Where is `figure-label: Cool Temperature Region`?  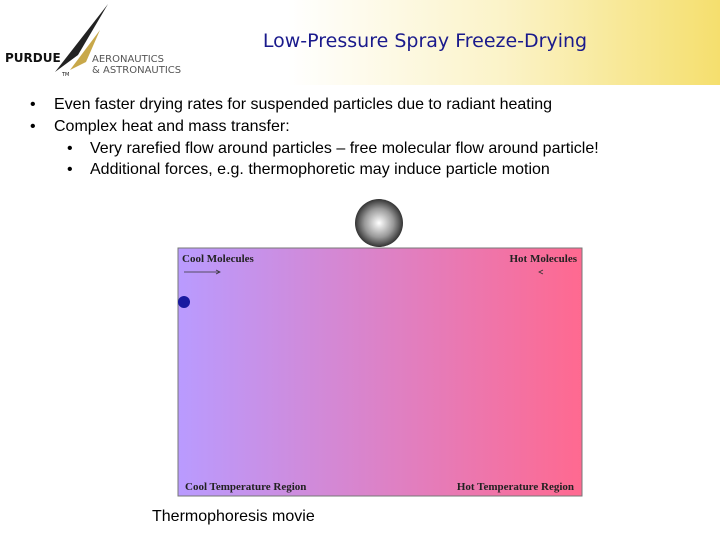
figure-label: Cool Temperature Region is located at coordinates (245, 487).